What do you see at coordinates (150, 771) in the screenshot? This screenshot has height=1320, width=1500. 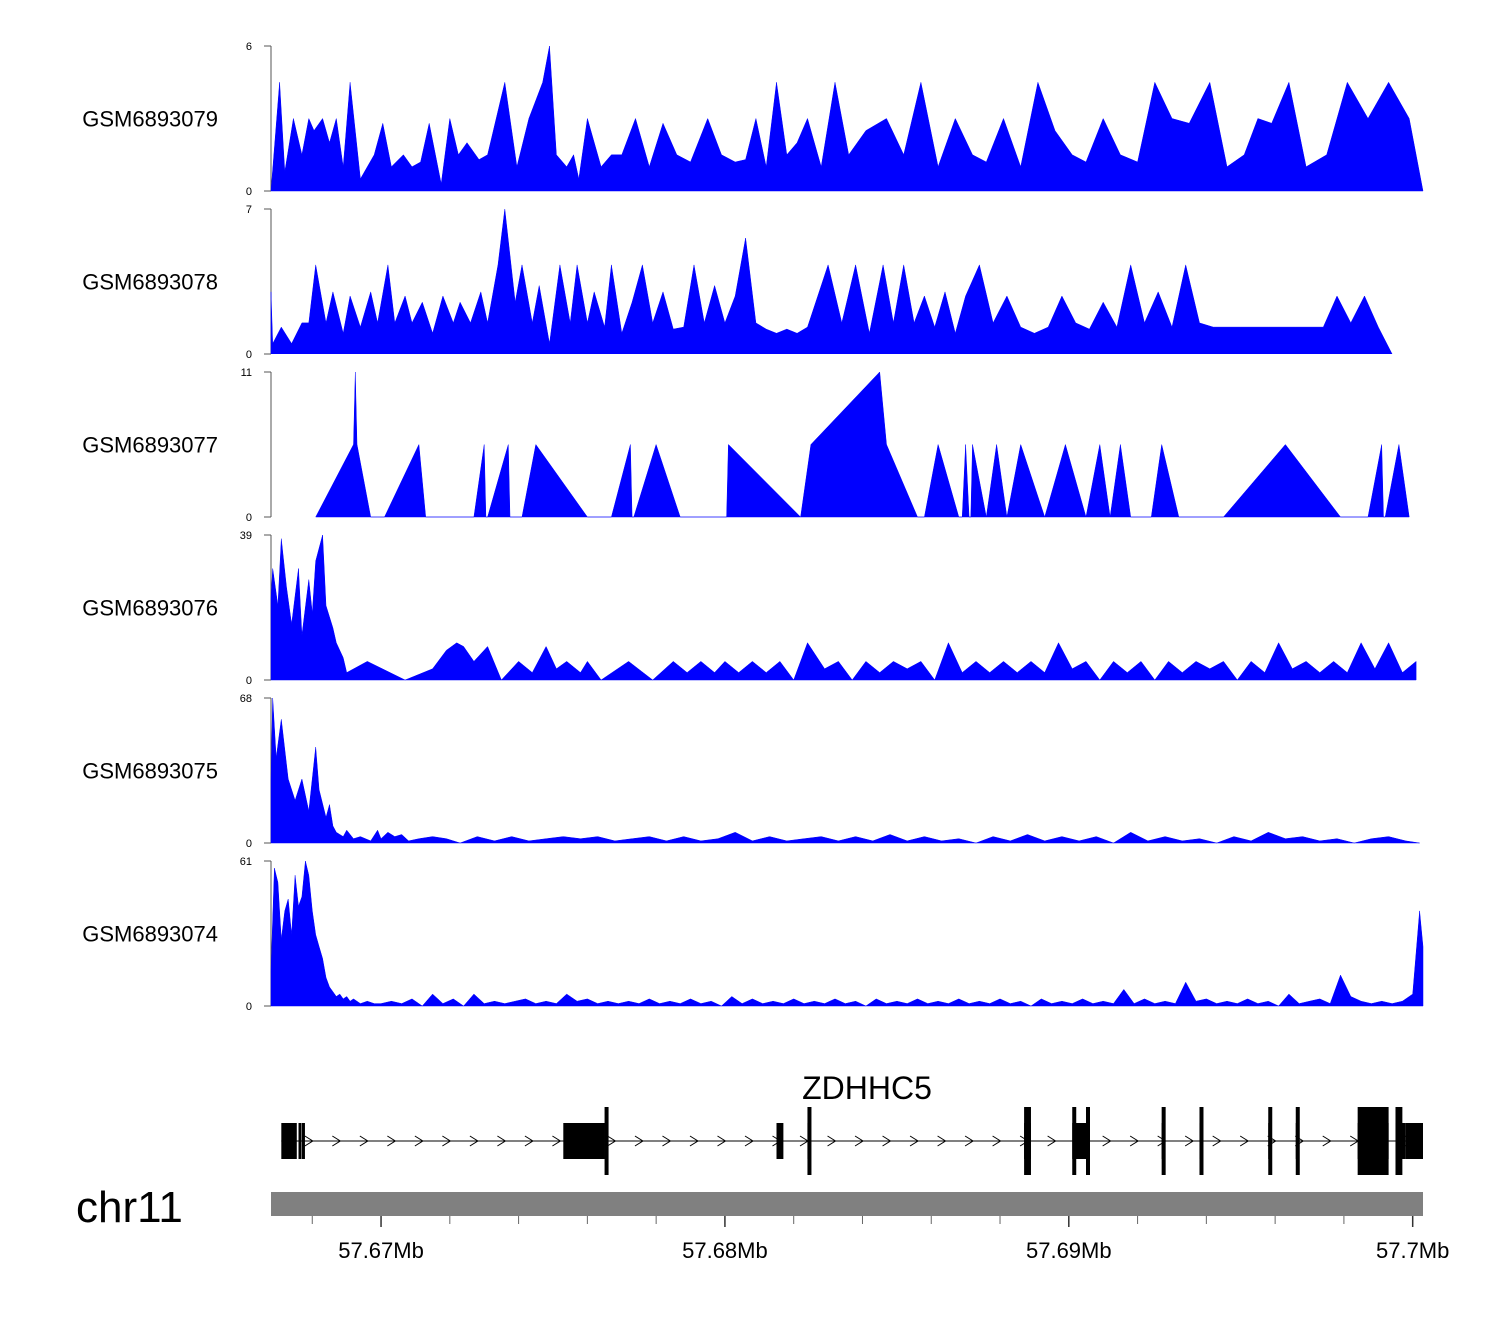 I see `track-label: GSM6893075` at bounding box center [150, 771].